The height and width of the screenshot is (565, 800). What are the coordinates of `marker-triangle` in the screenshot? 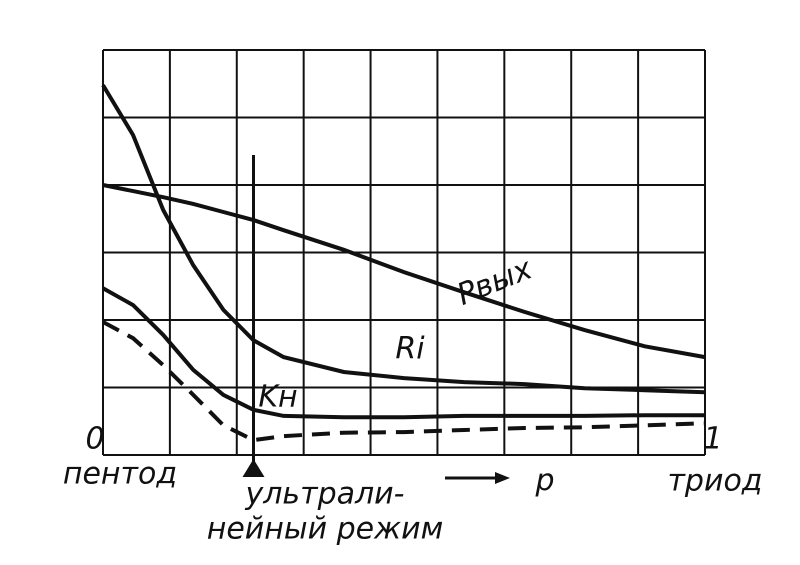 It's located at (253, 468).